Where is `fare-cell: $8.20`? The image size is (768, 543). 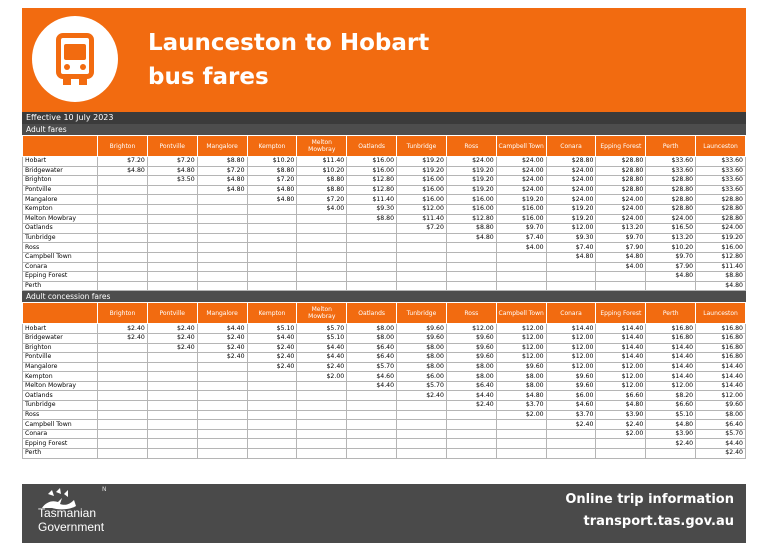 fare-cell: $8.20 is located at coordinates (671, 396).